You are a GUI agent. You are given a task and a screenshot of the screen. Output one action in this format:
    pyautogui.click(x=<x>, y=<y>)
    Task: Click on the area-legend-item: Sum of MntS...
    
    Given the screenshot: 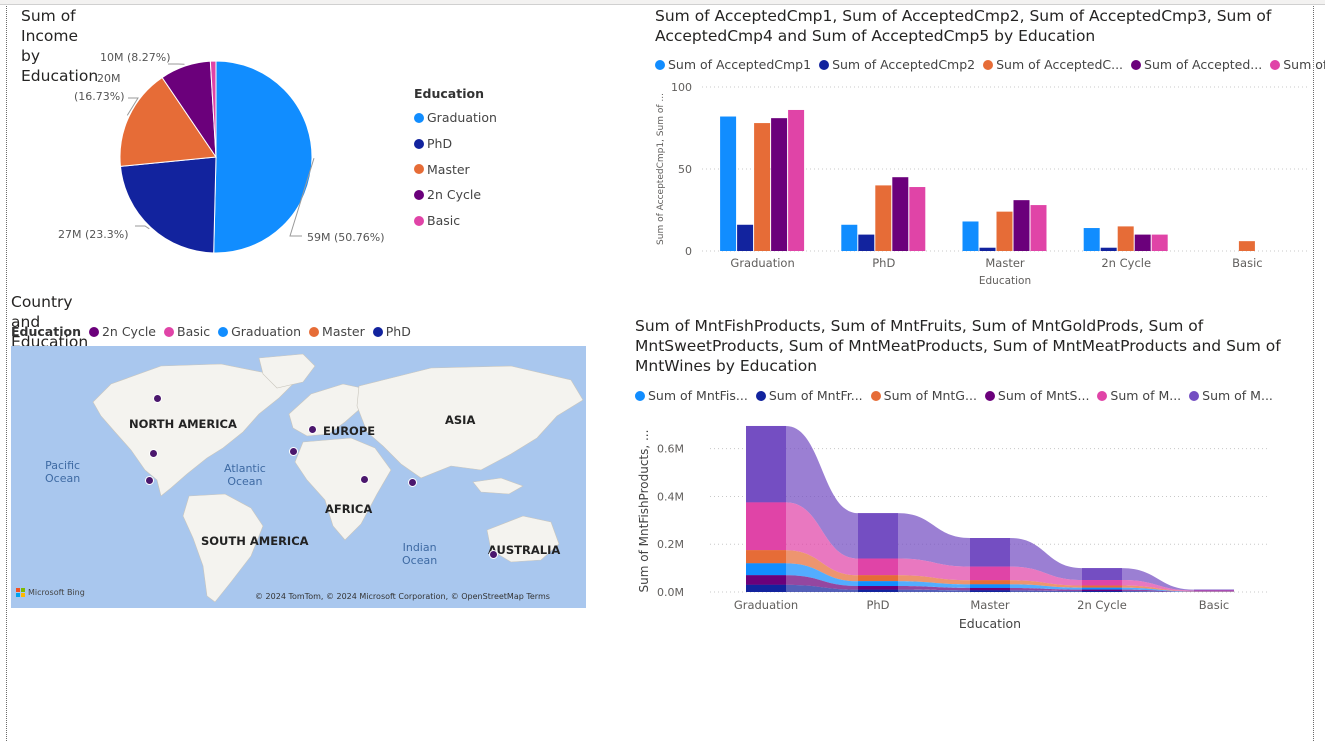 What is the action you would take?
    pyautogui.click(x=1036, y=395)
    